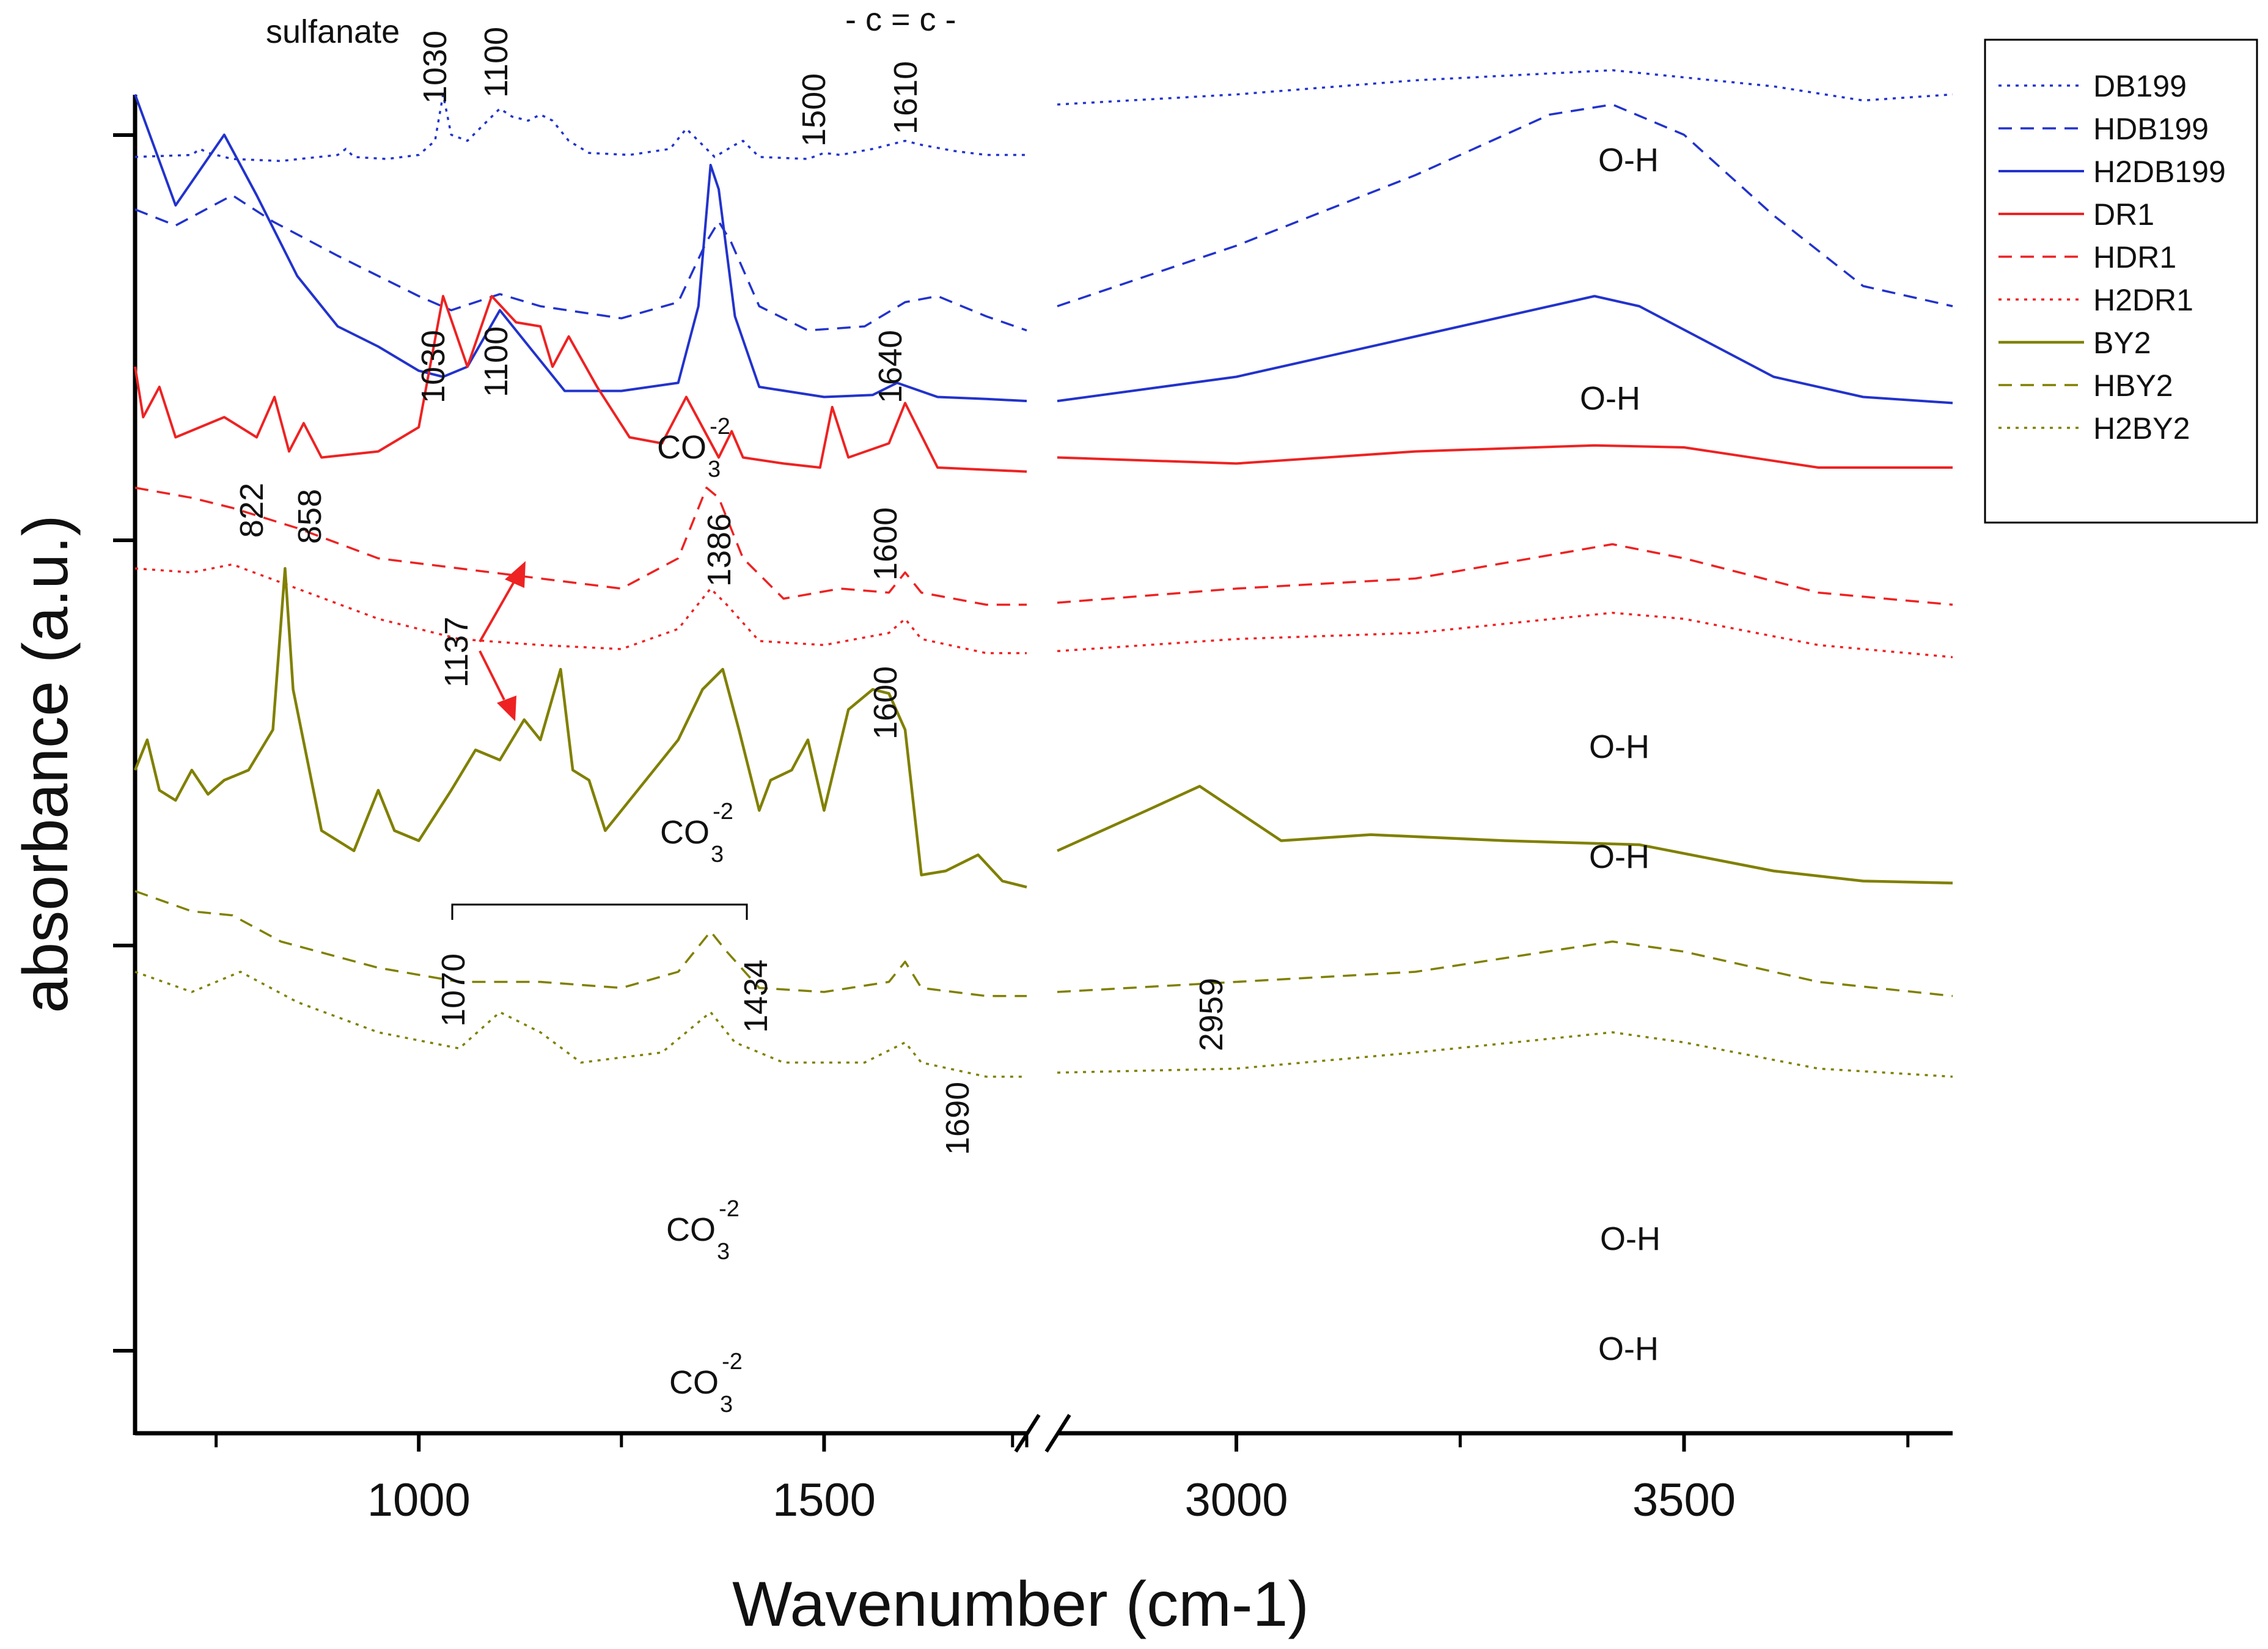 Image resolution: width=2268 pixels, height=1649 pixels. I want to click on annotation-co3-4: CO3-2, so click(706, 1383).